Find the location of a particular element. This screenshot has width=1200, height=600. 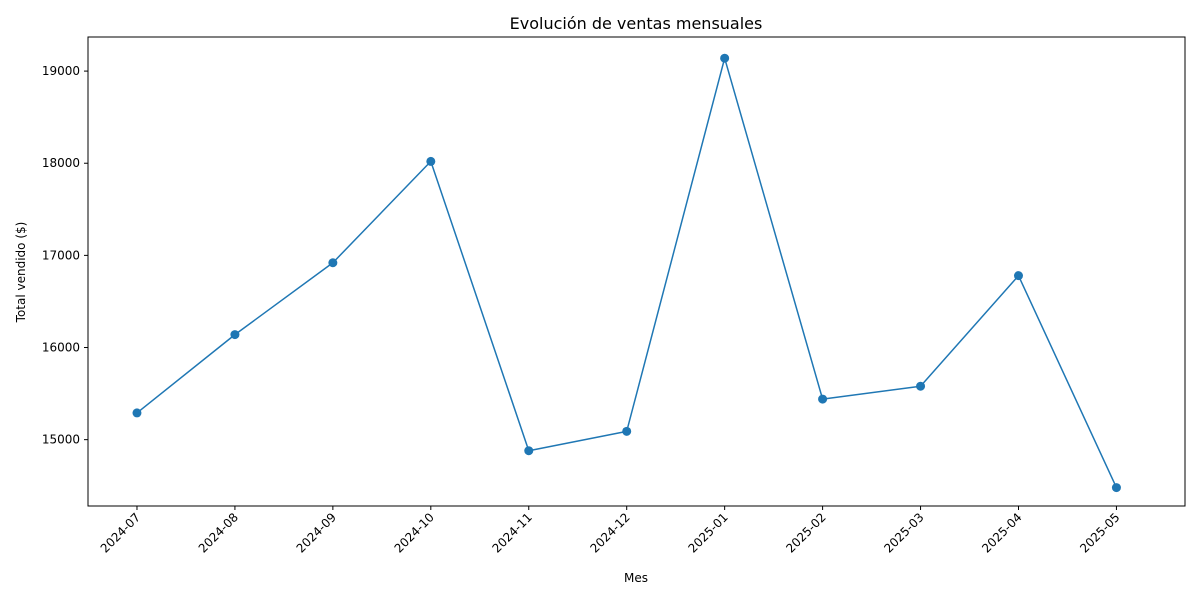

x-axis-label: Mes is located at coordinates (636, 578).